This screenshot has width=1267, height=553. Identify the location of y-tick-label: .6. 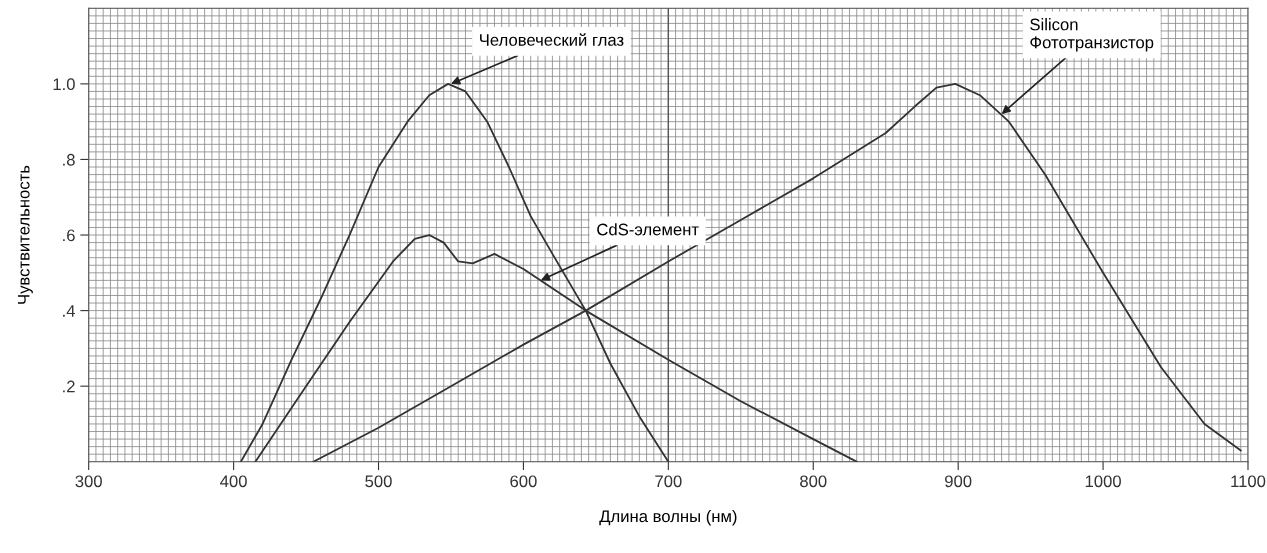
(69, 235).